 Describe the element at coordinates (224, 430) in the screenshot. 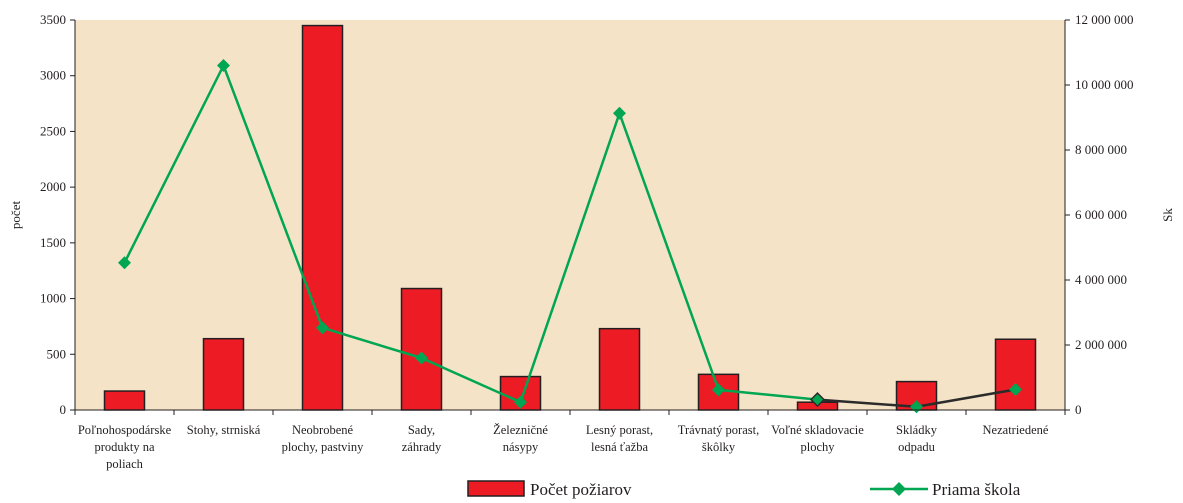

I see `x-tick-label: Stohy, strniská` at that location.